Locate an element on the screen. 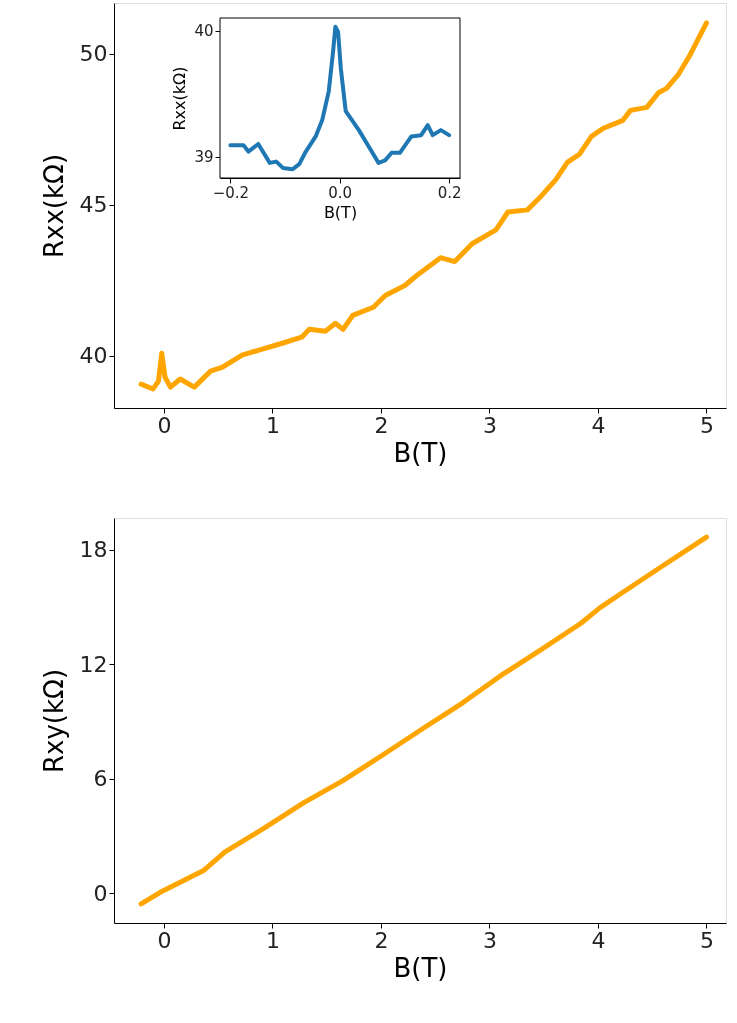 Image resolution: width=737 pixels, height=1023 pixels. y-tick-label: 18 is located at coordinates (93, 550).